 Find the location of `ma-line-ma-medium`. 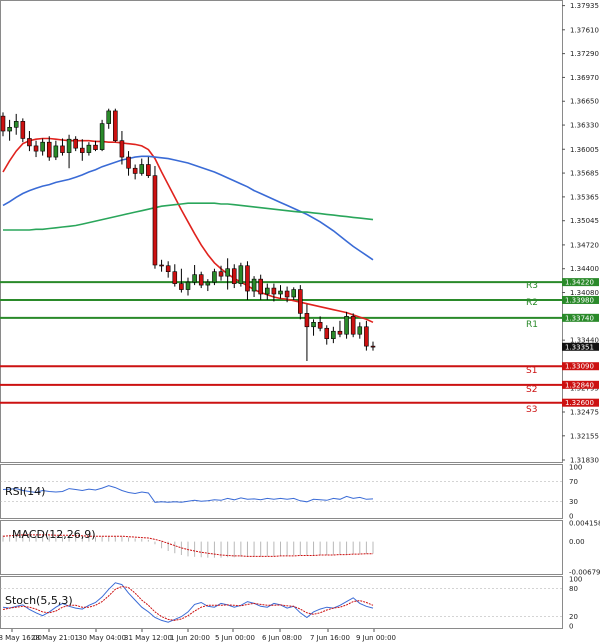

ma-line-ma-medium is located at coordinates (188, 208).